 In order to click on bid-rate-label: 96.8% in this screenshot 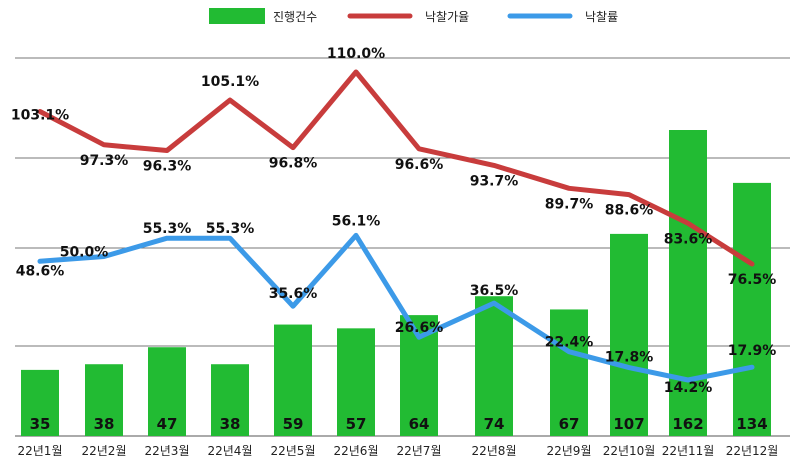, I will do `click(293, 164)`.